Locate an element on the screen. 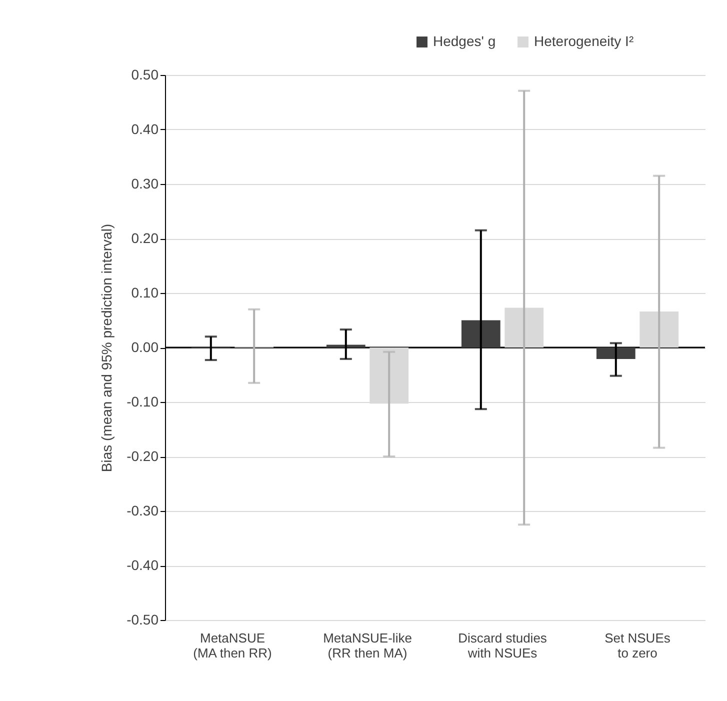 This screenshot has height=701, width=727. legend-label: Heterogeneity I² is located at coordinates (584, 41).